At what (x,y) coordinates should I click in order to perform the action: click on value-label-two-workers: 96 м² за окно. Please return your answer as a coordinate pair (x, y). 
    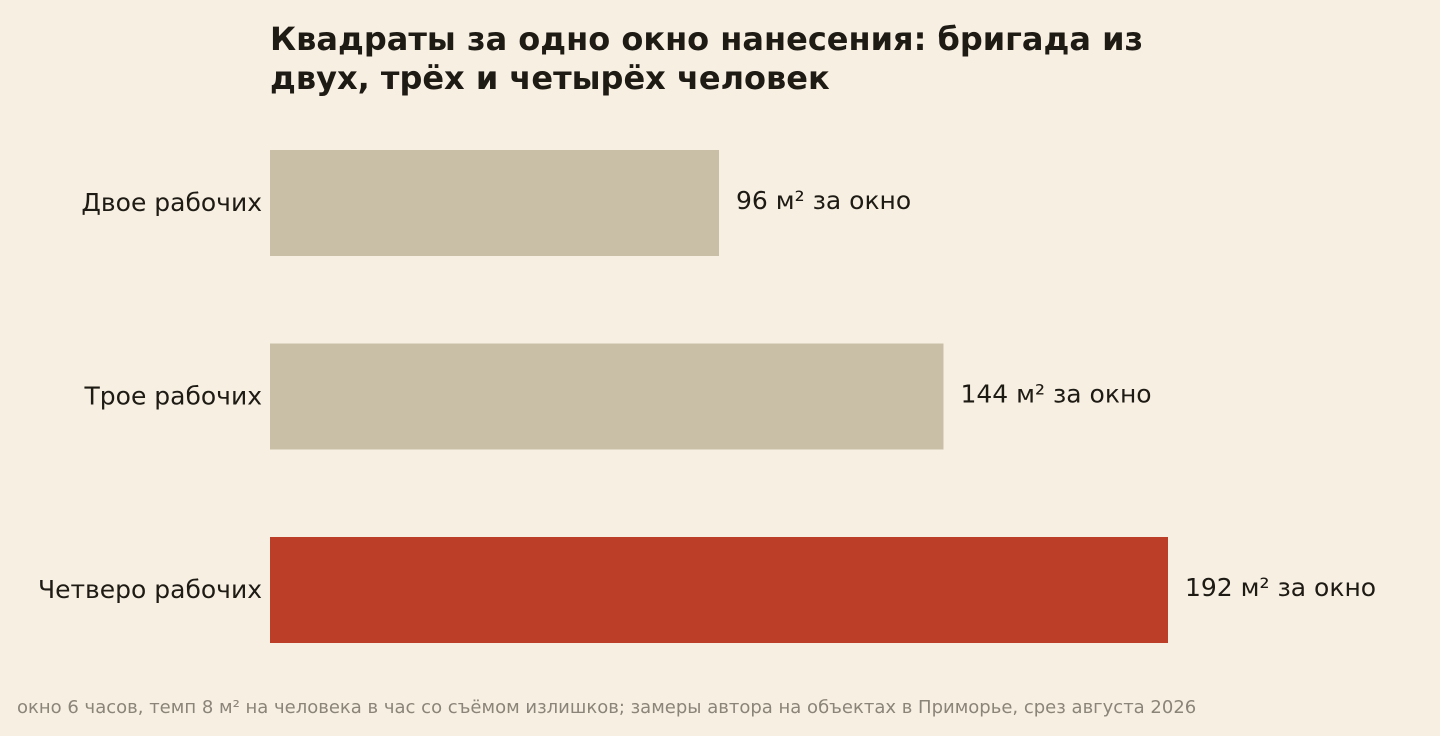
    Looking at the image, I should click on (823, 200).